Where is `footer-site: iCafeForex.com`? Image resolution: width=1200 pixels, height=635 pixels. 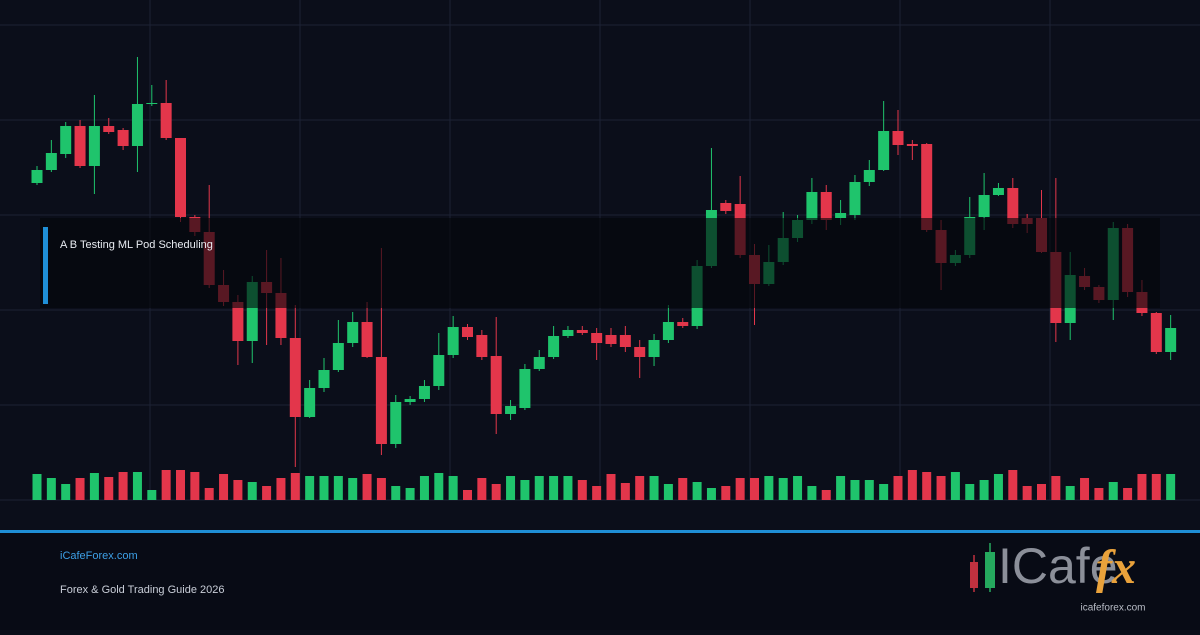 footer-site: iCafeForex.com is located at coordinates (99, 556).